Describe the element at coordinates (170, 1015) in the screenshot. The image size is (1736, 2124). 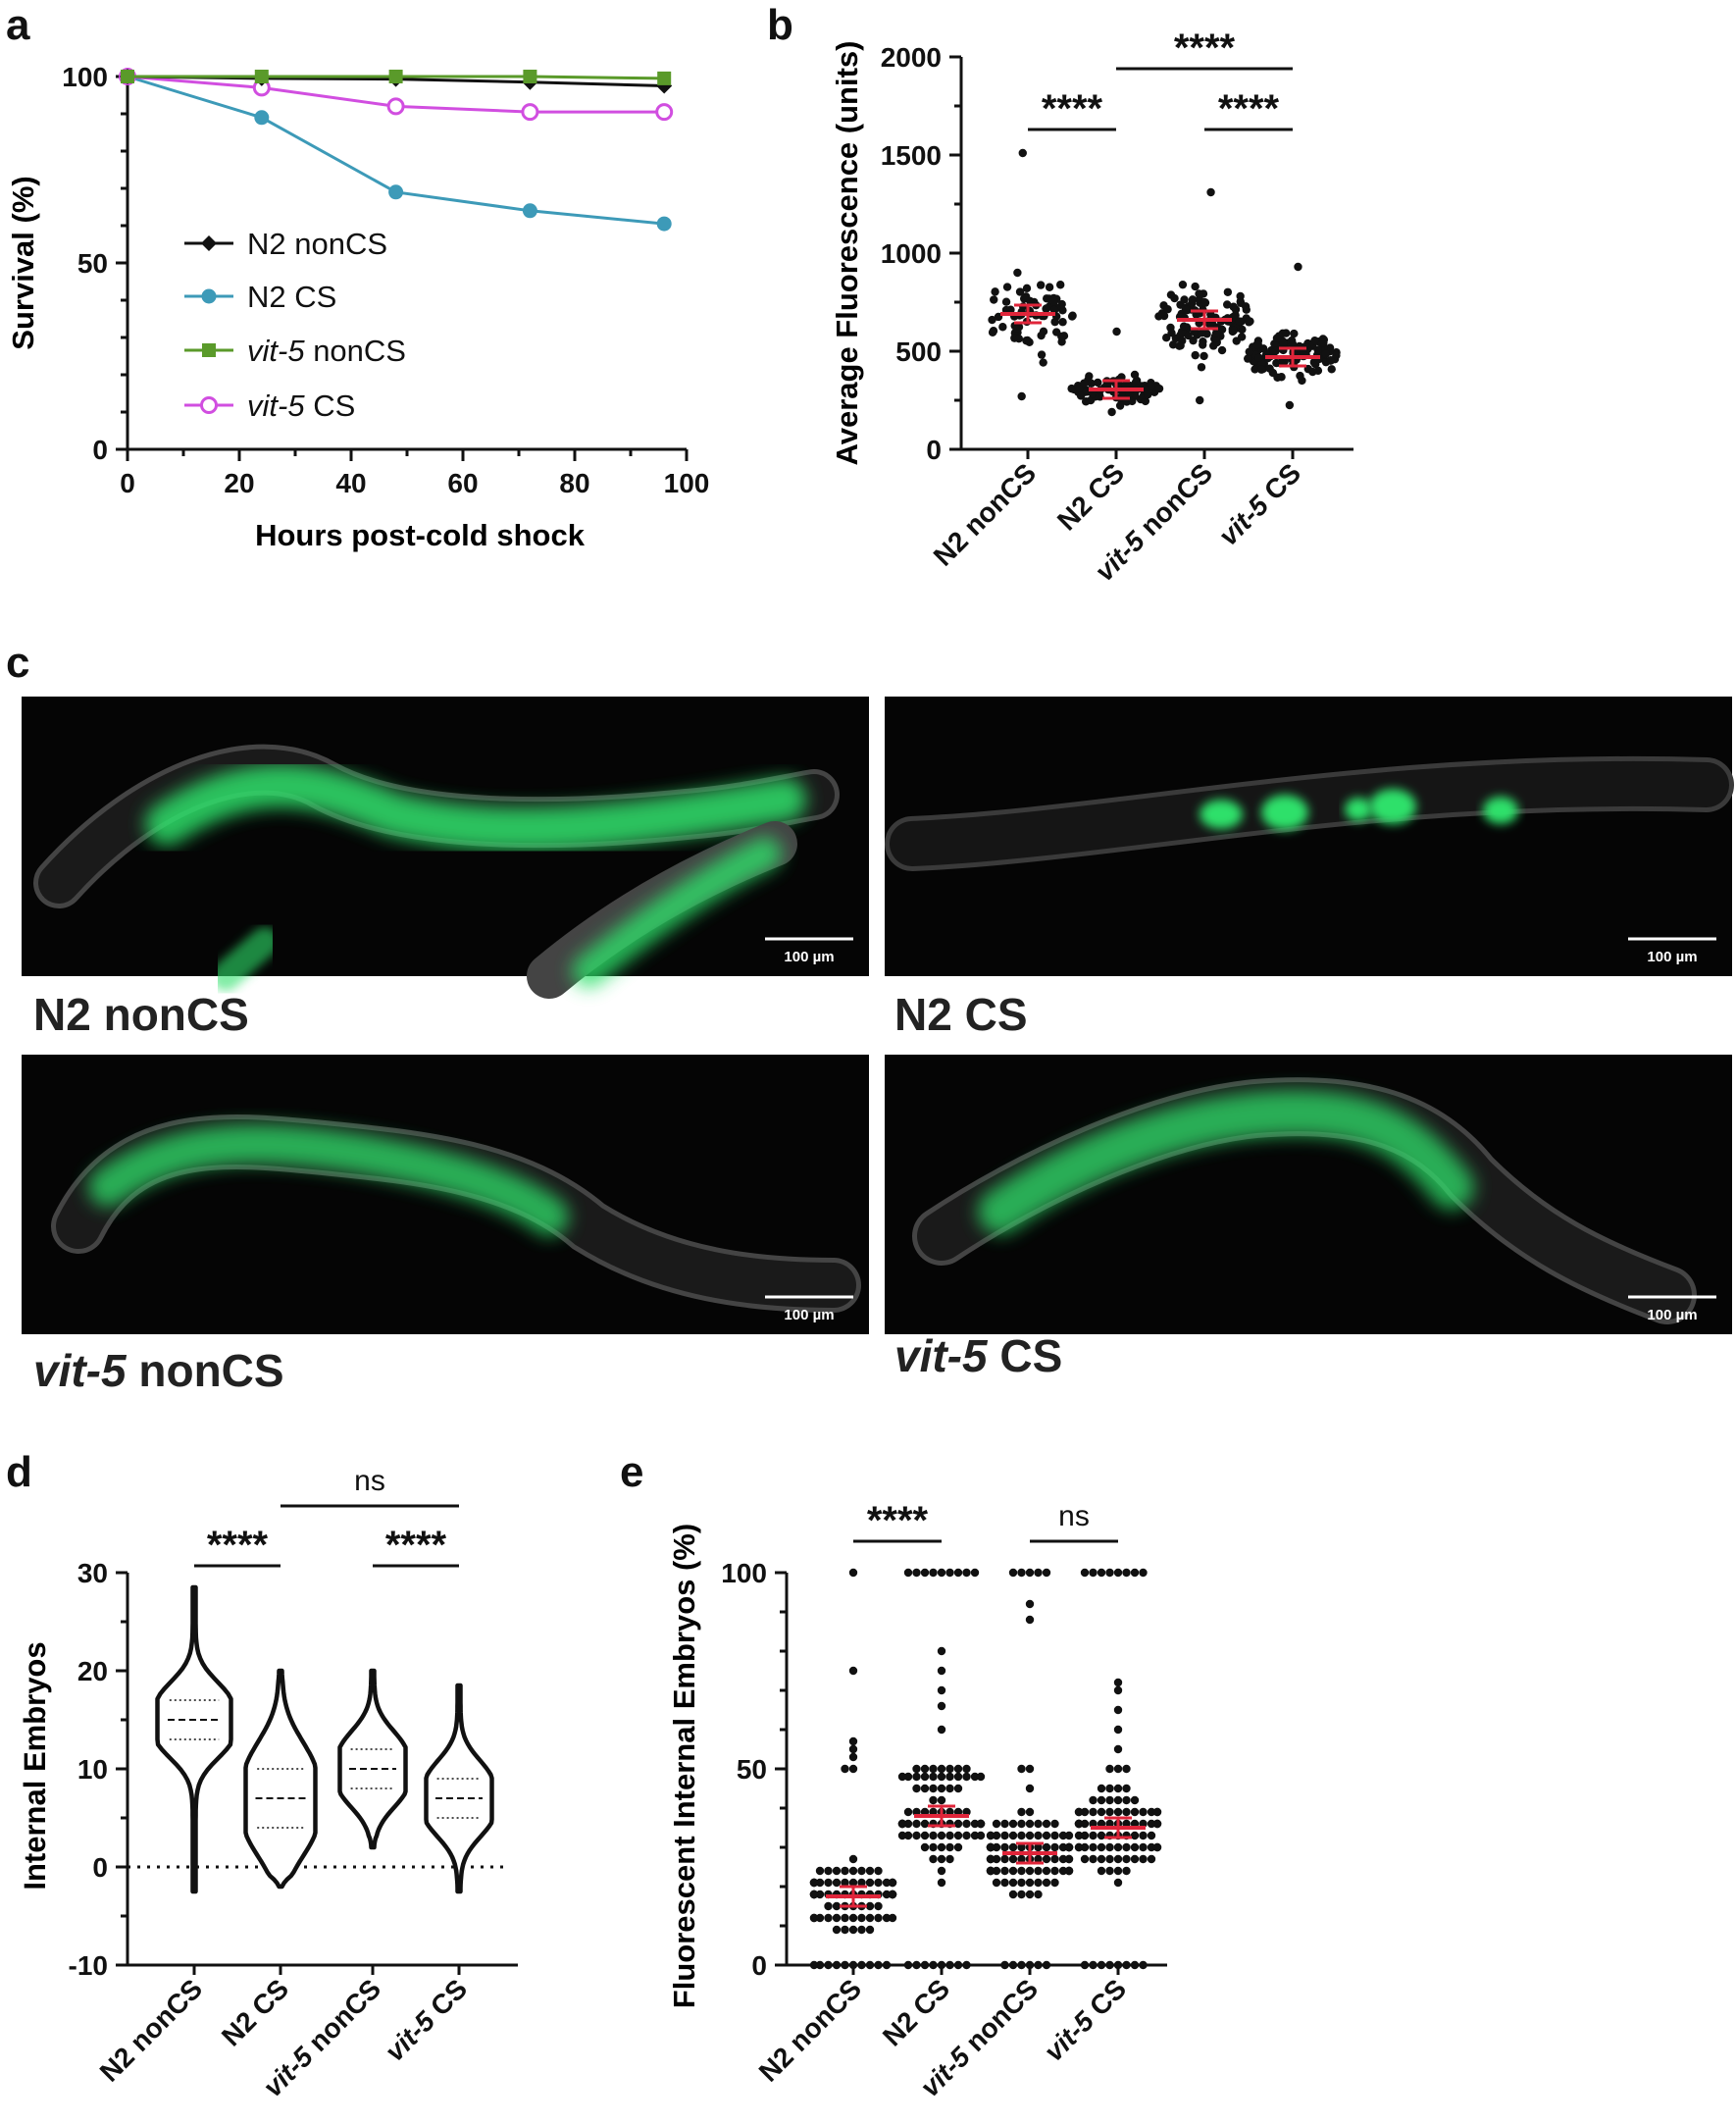
I see `micrograph-caption-0-rest: nonCS` at that location.